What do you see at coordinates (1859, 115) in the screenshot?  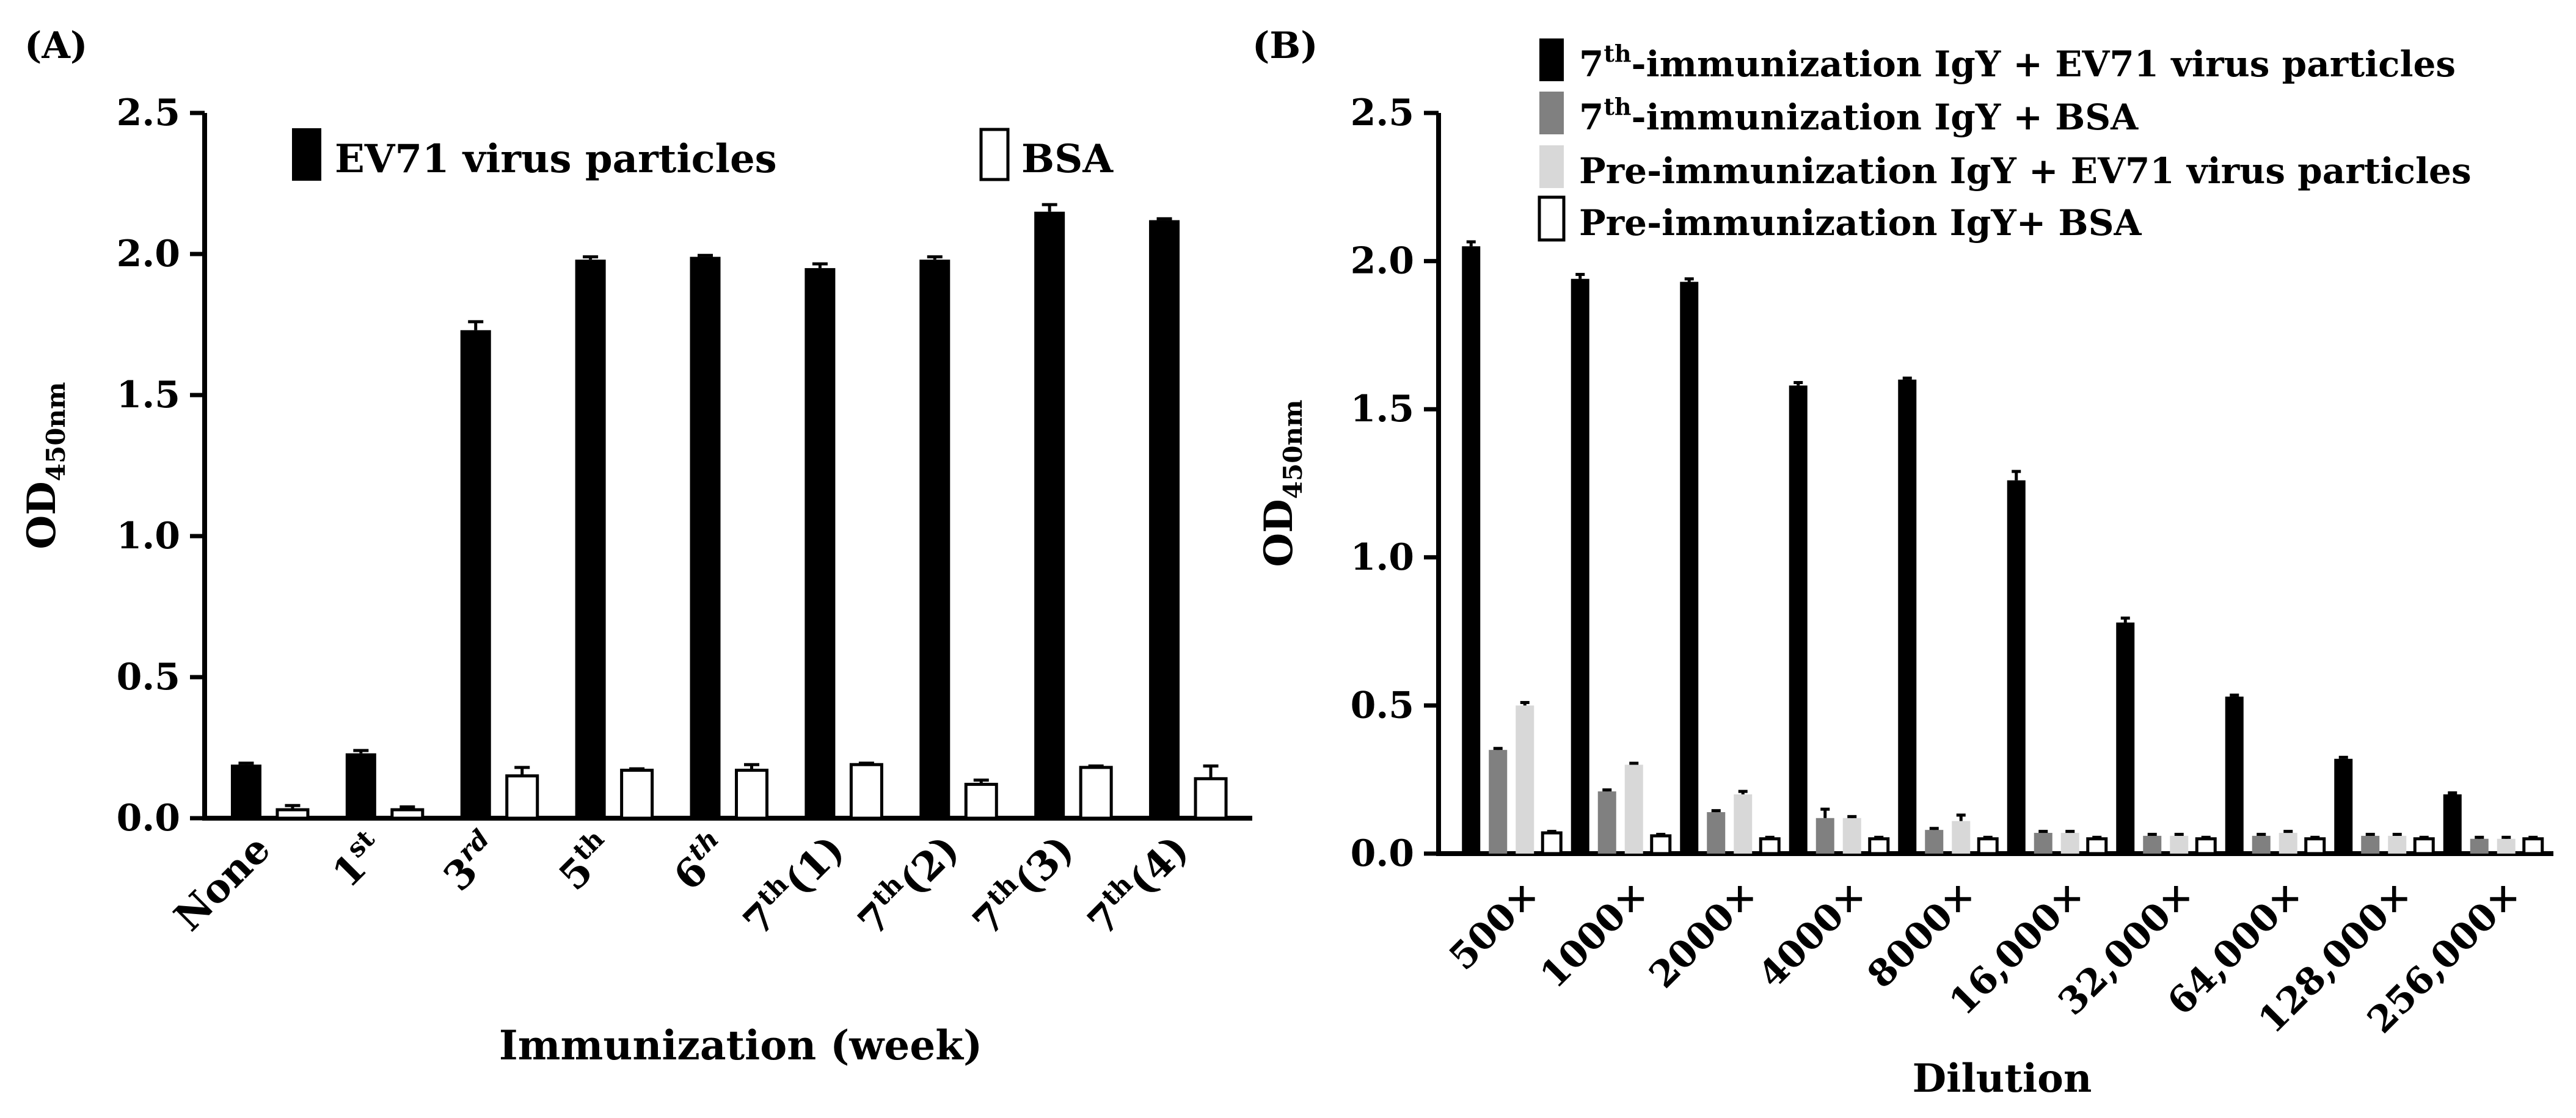 I see `b-legend-label: 7th-immunization IgY + BSA` at bounding box center [1859, 115].